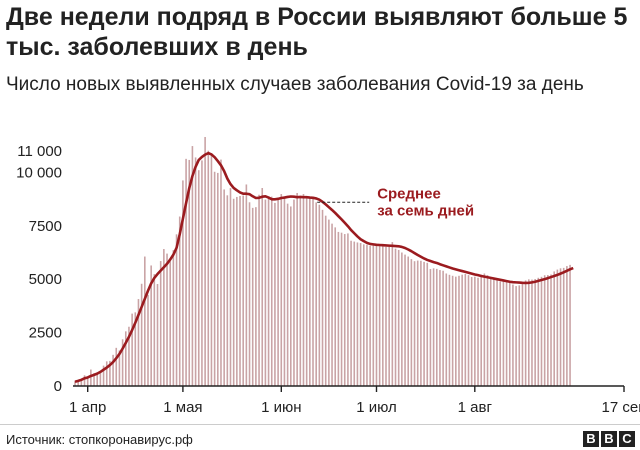 This screenshot has height=450, width=640. I want to click on y-tick-label: 5000, so click(45, 279).